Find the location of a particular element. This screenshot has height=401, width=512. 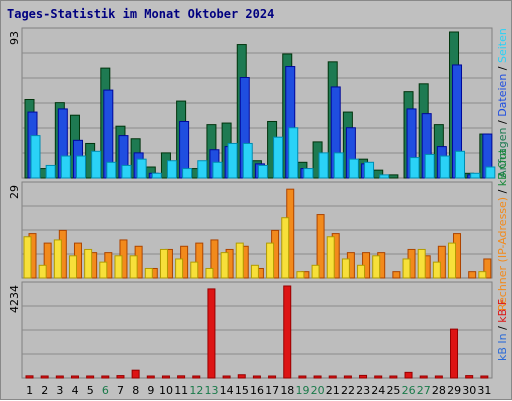

chart-title: Tages-Statistik im Monat Oktober 2024 is located at coordinates (141, 14).